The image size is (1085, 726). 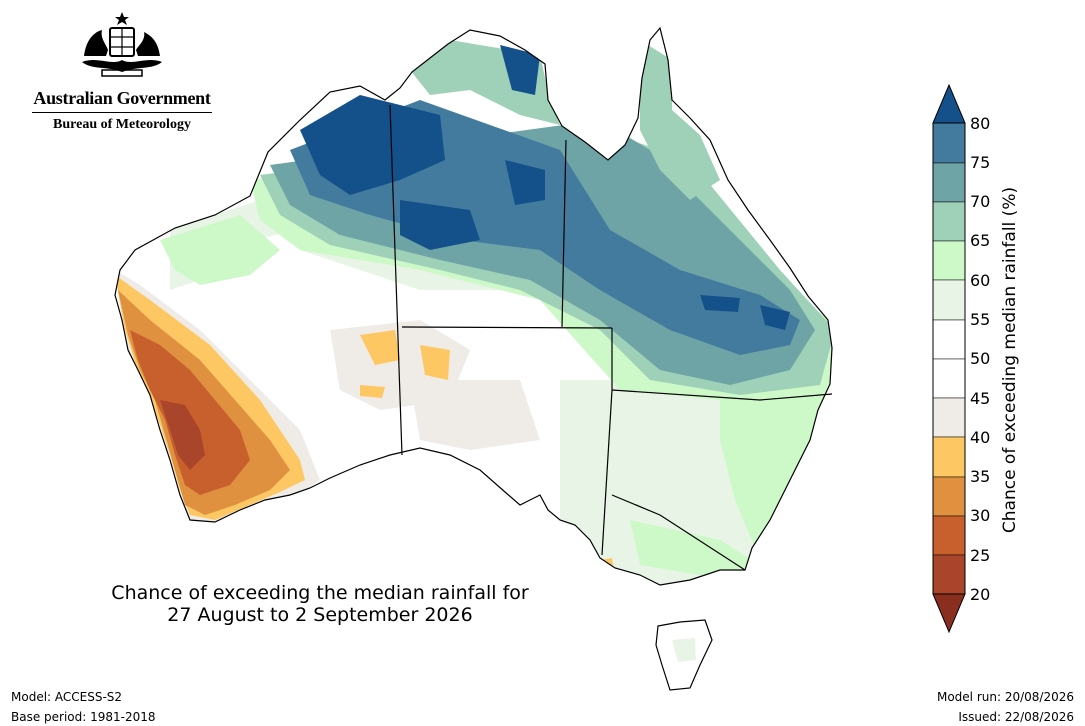 What do you see at coordinates (182, 435) in the screenshot?
I see `zone-20-25-wa` at bounding box center [182, 435].